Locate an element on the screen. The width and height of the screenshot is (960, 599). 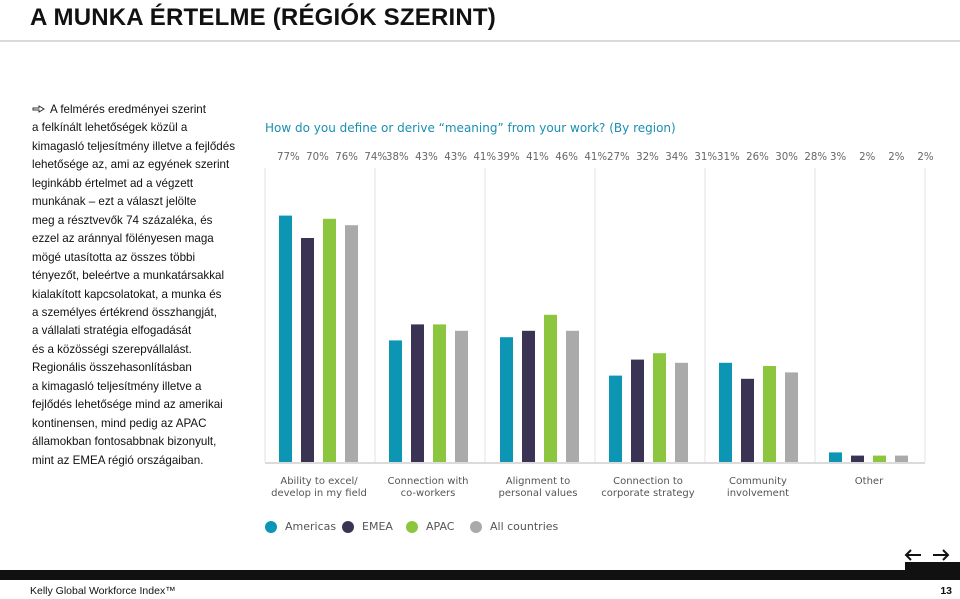
legend-item: APAC is located at coordinates (430, 526).